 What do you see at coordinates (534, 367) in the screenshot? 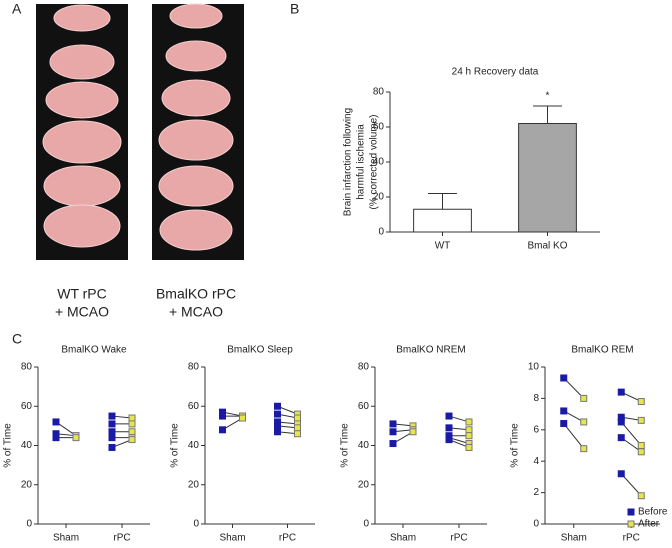
I see `y-tick-label: 10` at bounding box center [534, 367].